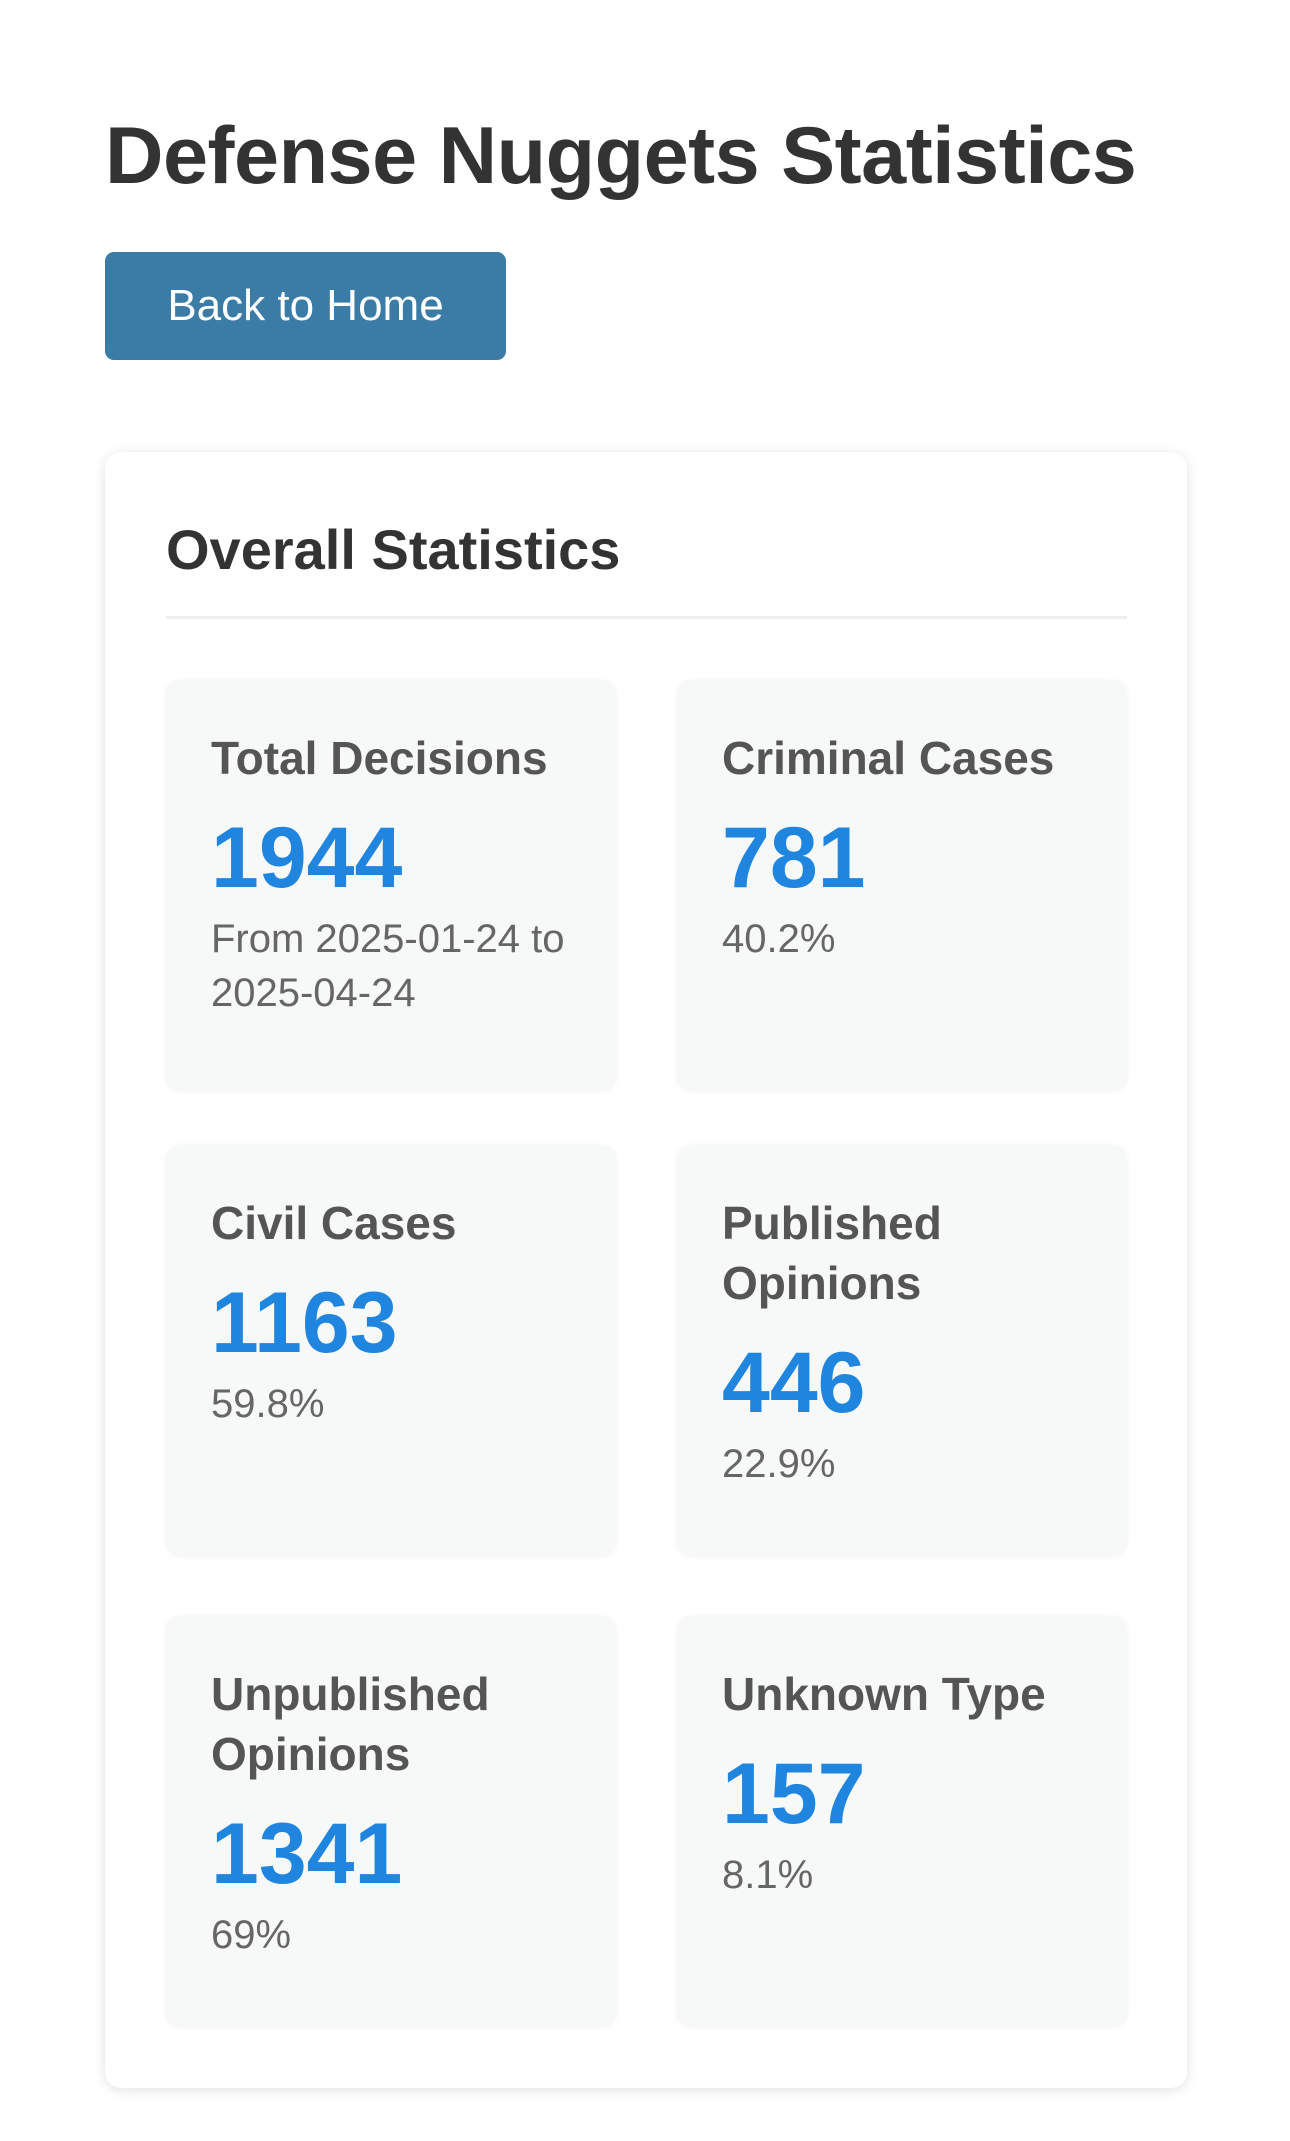 This screenshot has height=2141, width=1290. What do you see at coordinates (794, 858) in the screenshot?
I see `stat-value: 781` at bounding box center [794, 858].